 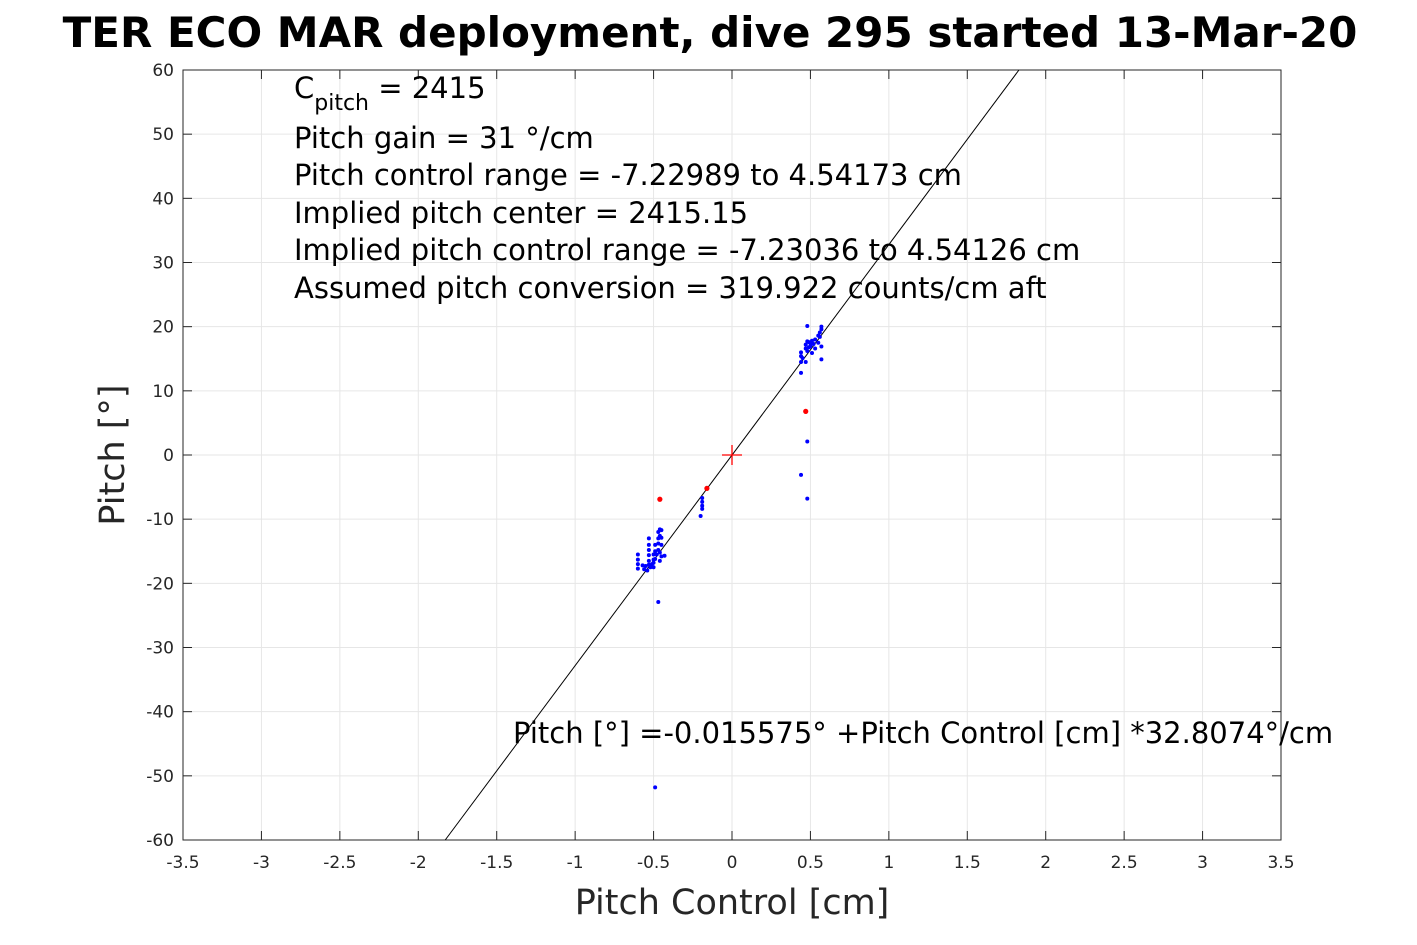 What do you see at coordinates (163, 71) in the screenshot?
I see `y-tick-label: 60` at bounding box center [163, 71].